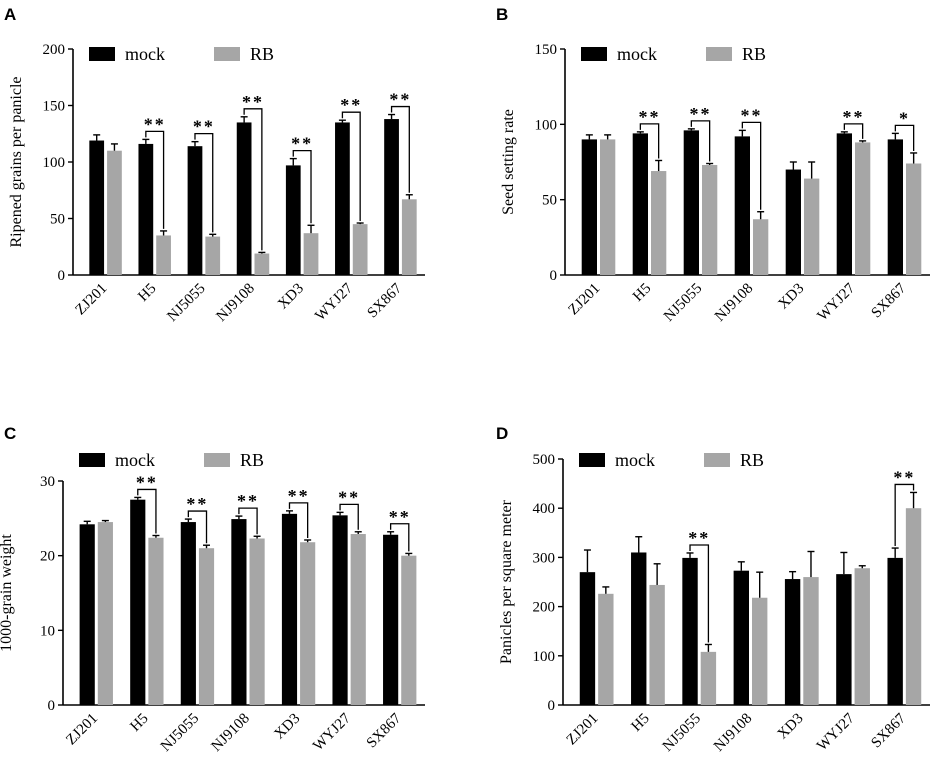  Describe the element at coordinates (502, 433) in the screenshot. I see `panel-letter: D` at that location.